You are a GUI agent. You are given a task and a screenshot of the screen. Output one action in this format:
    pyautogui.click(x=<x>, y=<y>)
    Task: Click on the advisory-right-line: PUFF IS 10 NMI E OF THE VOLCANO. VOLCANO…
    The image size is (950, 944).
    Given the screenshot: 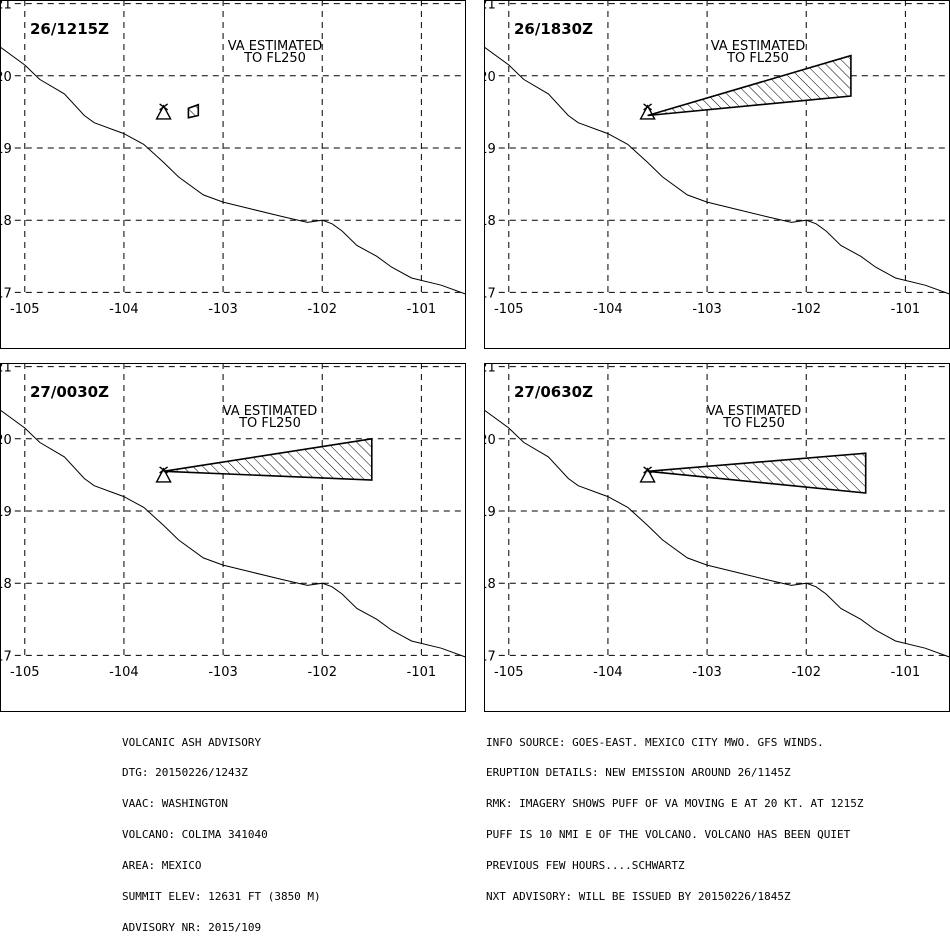 What is the action you would take?
    pyautogui.click(x=668, y=835)
    